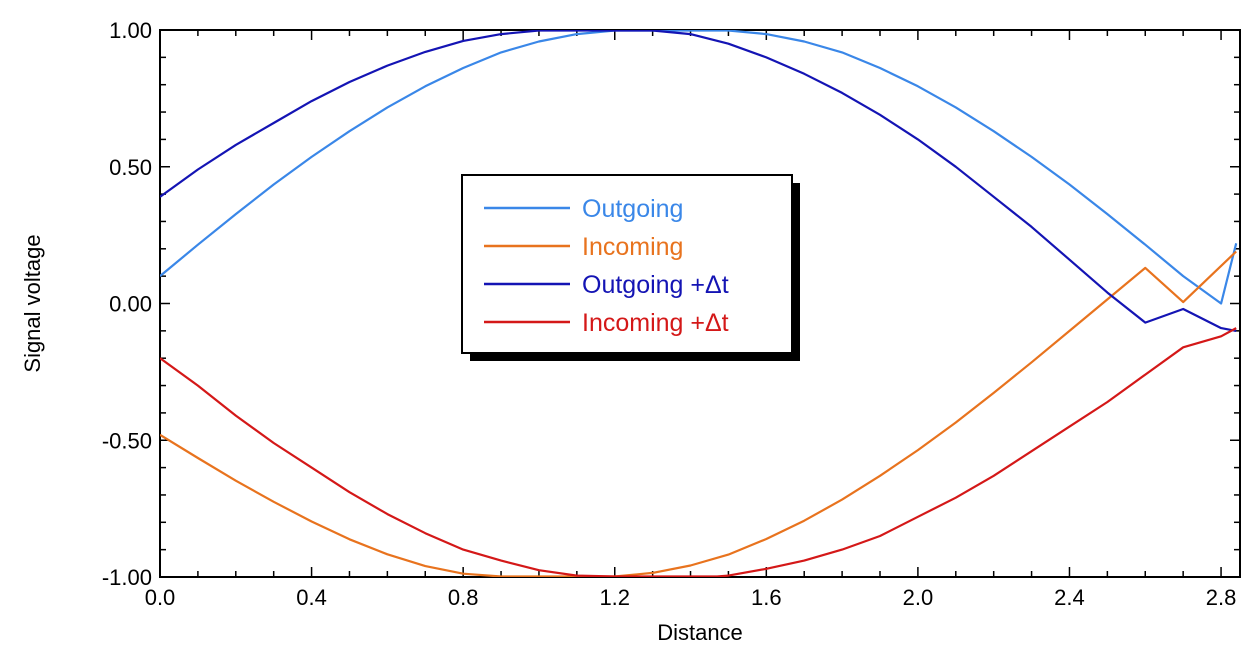 This screenshot has width=1247, height=645. I want to click on x-tick-label: 2.4, so click(1069, 597).